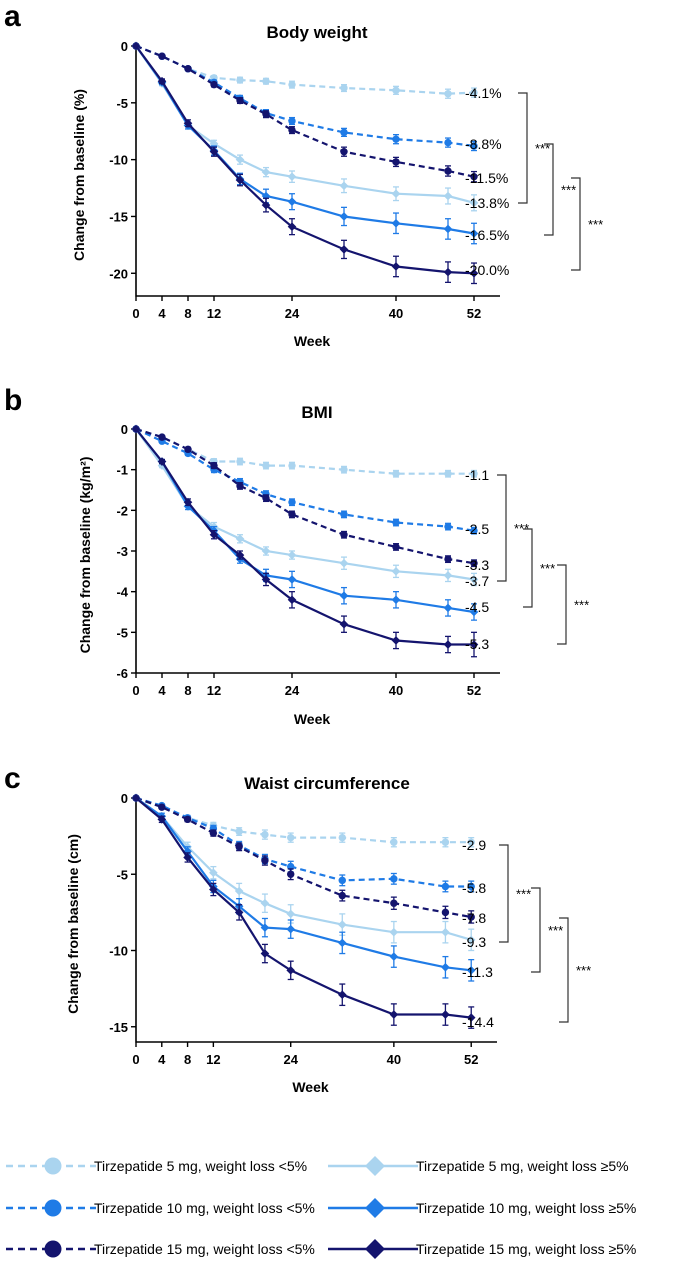 The image size is (685, 1268). I want to click on y-tick-label: -6, so click(122, 673).